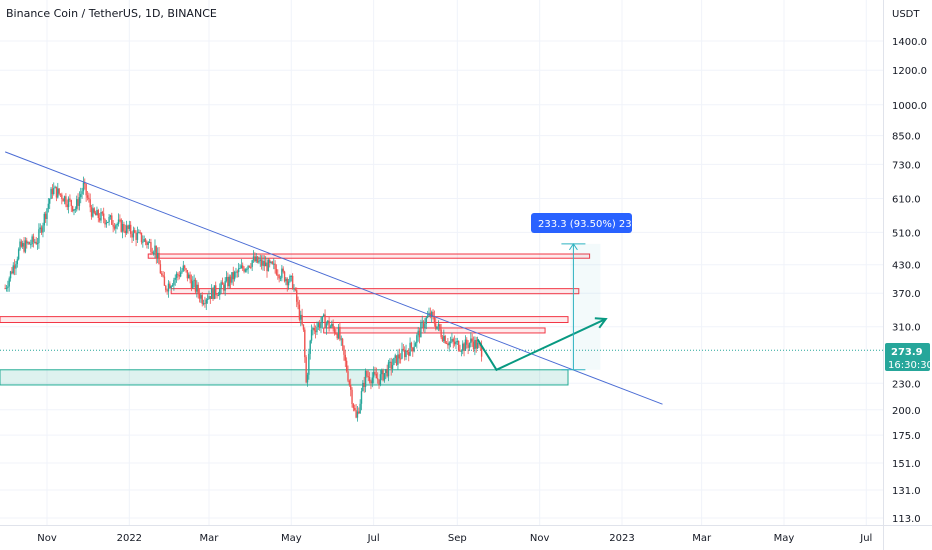  Describe the element at coordinates (434, 330) in the screenshot. I see `resistance-zone` at that location.